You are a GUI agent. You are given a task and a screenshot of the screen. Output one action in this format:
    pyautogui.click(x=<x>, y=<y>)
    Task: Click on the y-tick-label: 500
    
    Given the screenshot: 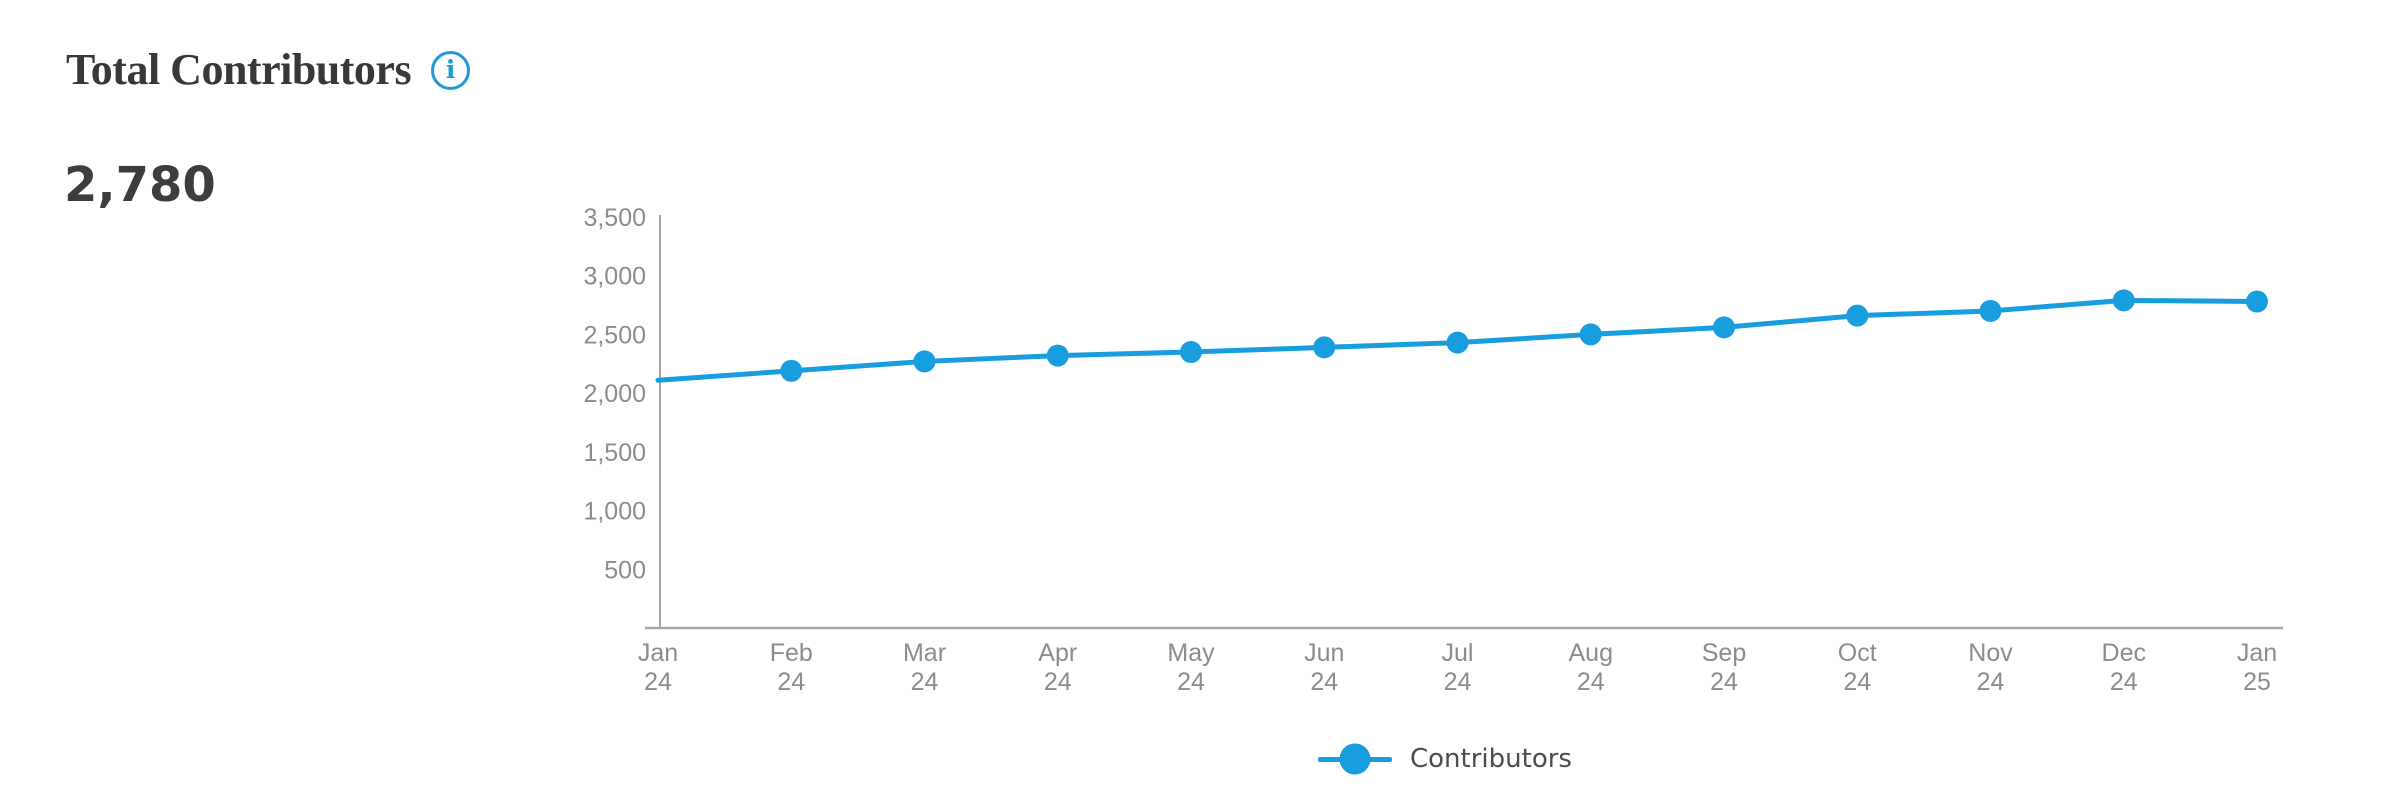 What is the action you would take?
    pyautogui.click(x=625, y=570)
    